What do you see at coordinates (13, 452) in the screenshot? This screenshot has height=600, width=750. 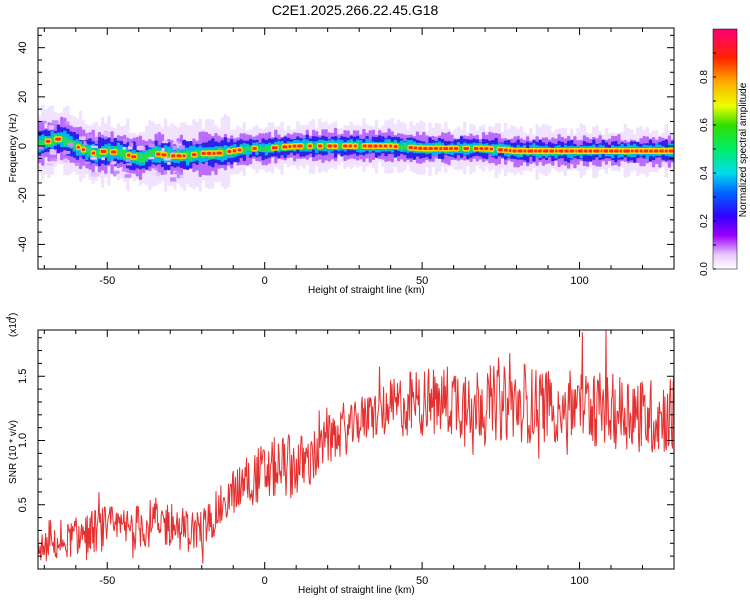 I see `snr-y-axis-label: SNR (10 * v/v)` at bounding box center [13, 452].